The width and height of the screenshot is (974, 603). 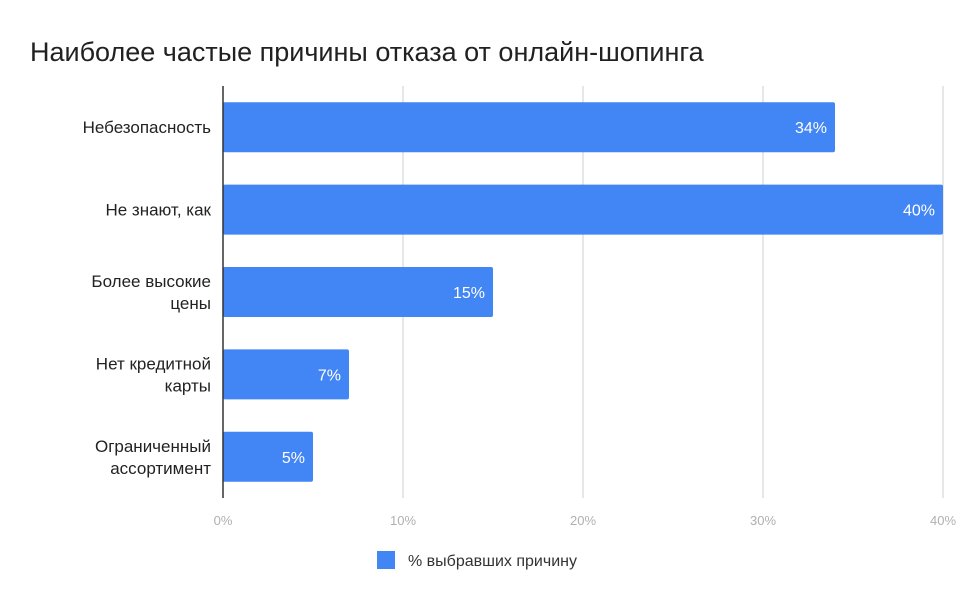 I want to click on legend-label: % выбравших причину, so click(x=492, y=561).